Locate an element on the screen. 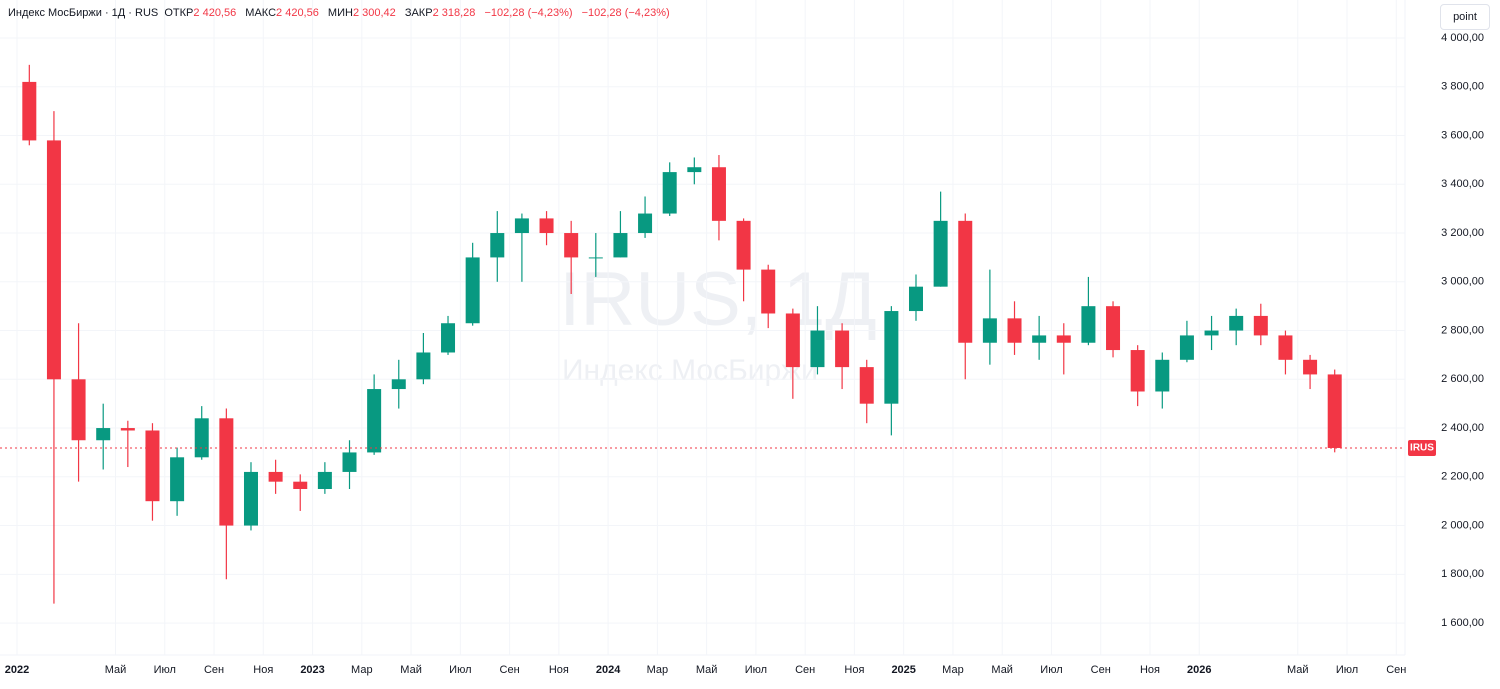 This screenshot has width=1500, height=689. y-tick-label: 3 400,00 is located at coordinates (1462, 184).